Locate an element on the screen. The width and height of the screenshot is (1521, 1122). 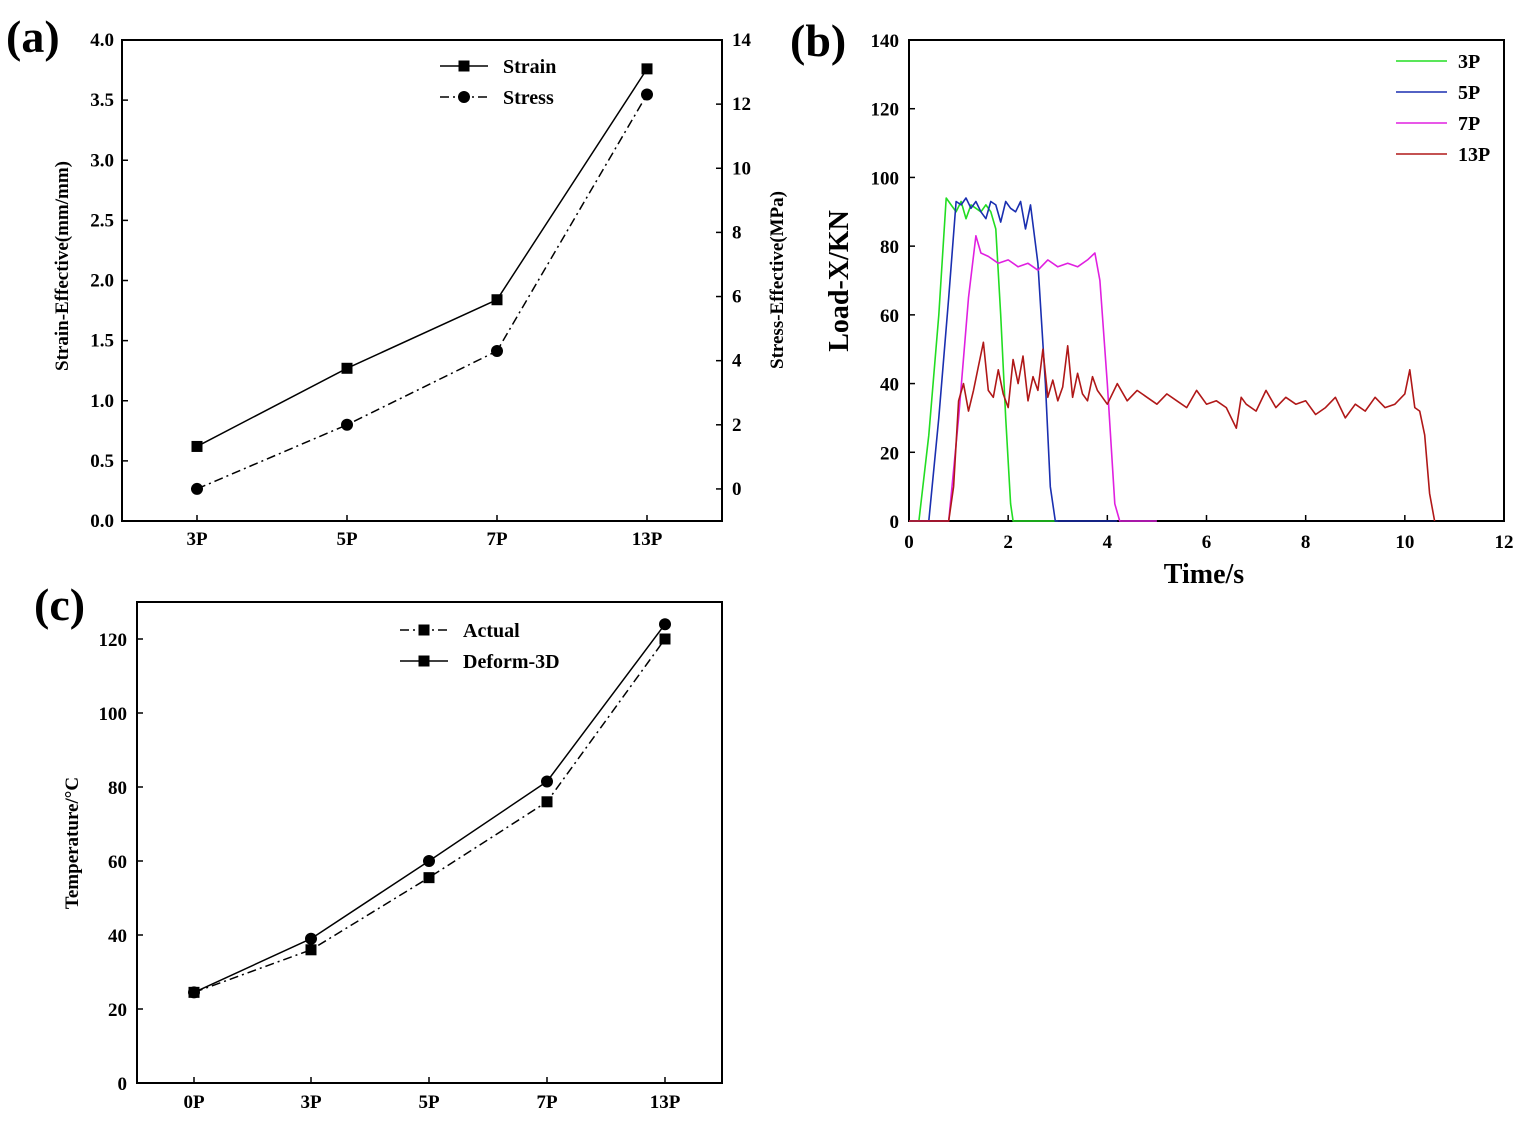
x-tick-label: 4 is located at coordinates (1108, 542).